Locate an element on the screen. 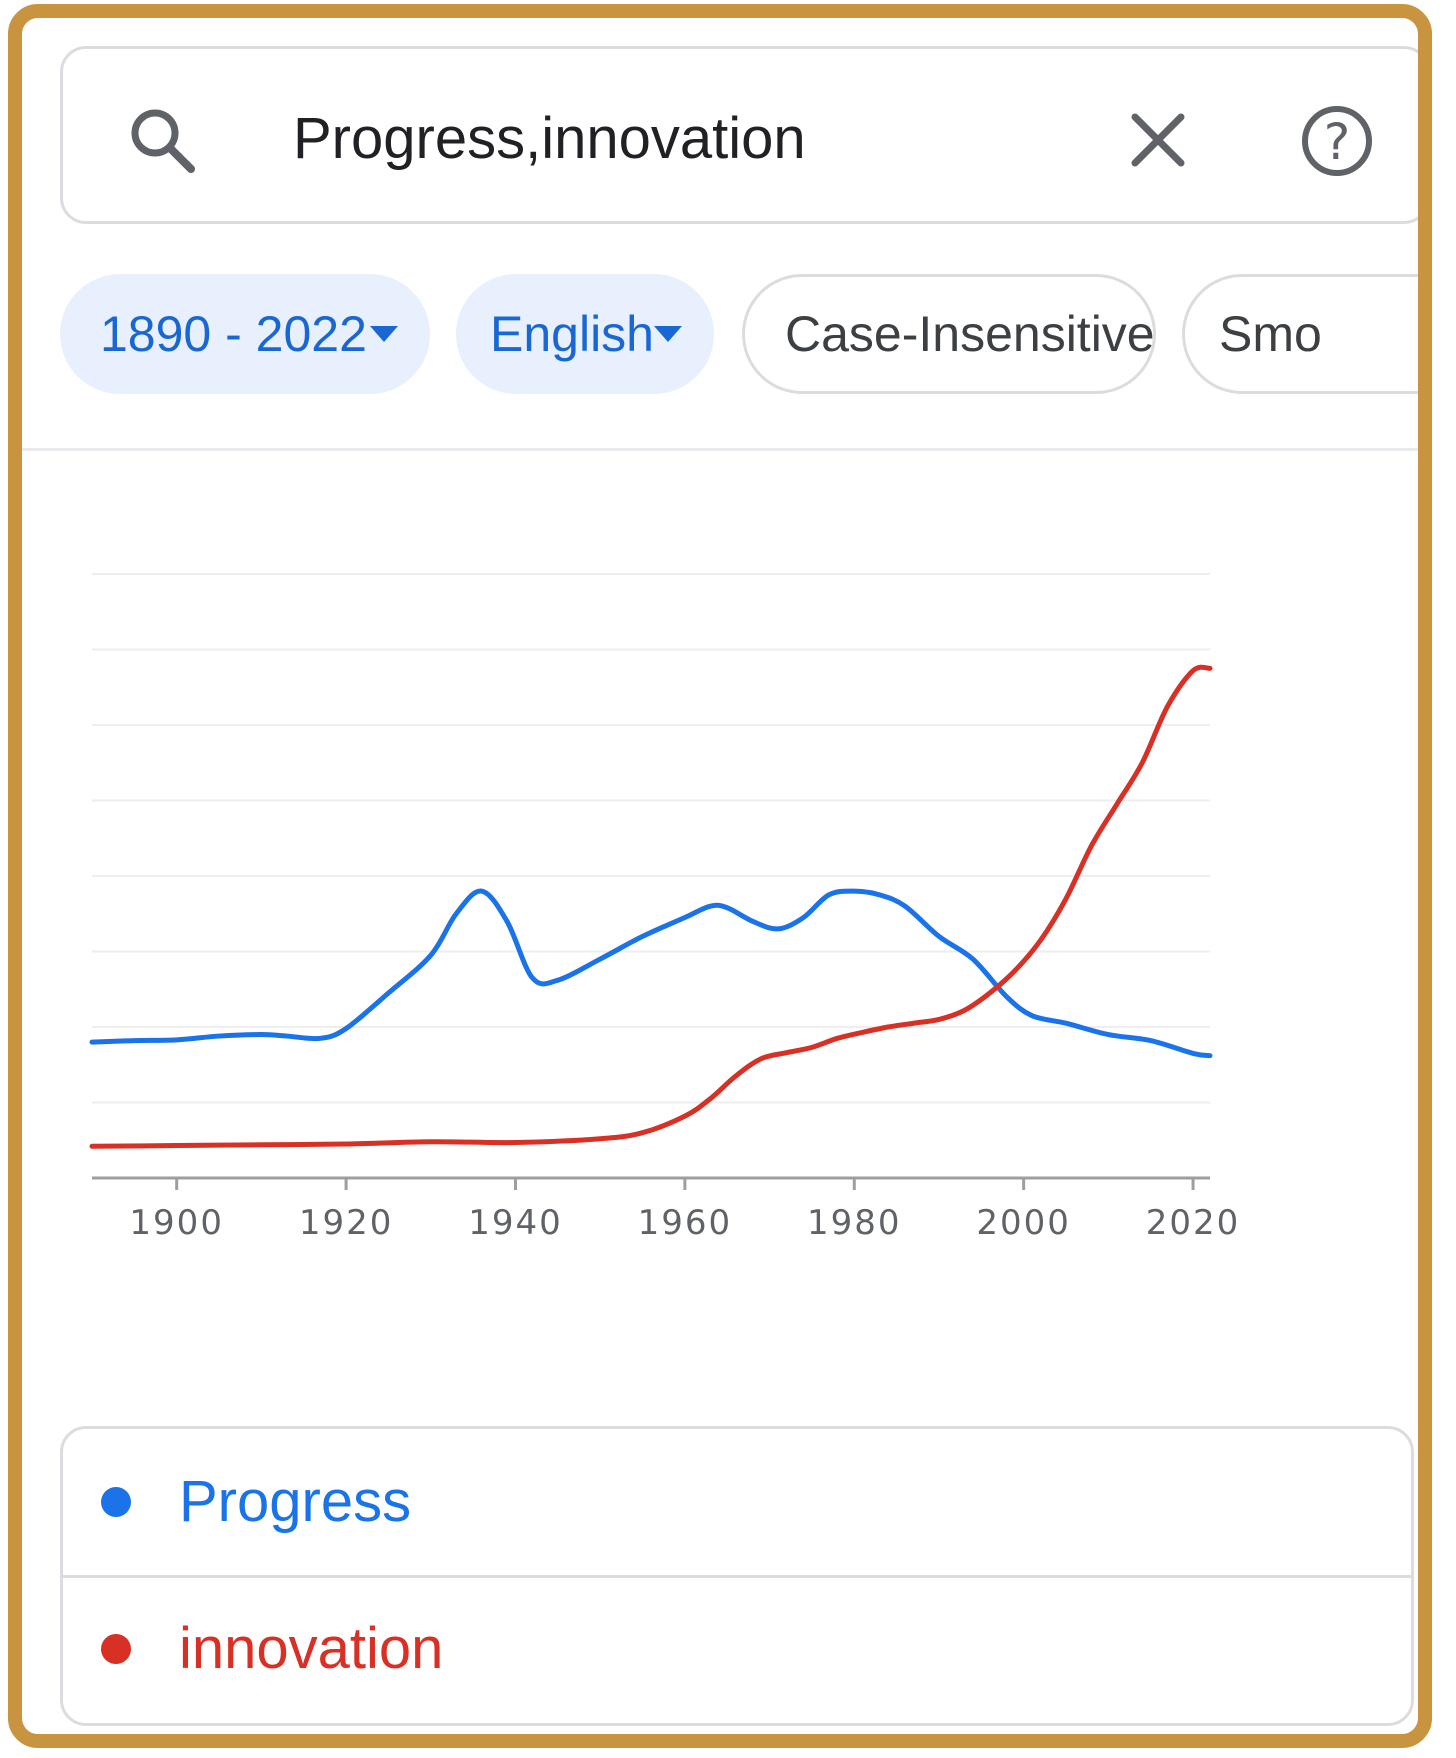 Image resolution: width=1456 pixels, height=1758 pixels. language-label: English is located at coordinates (572, 334).